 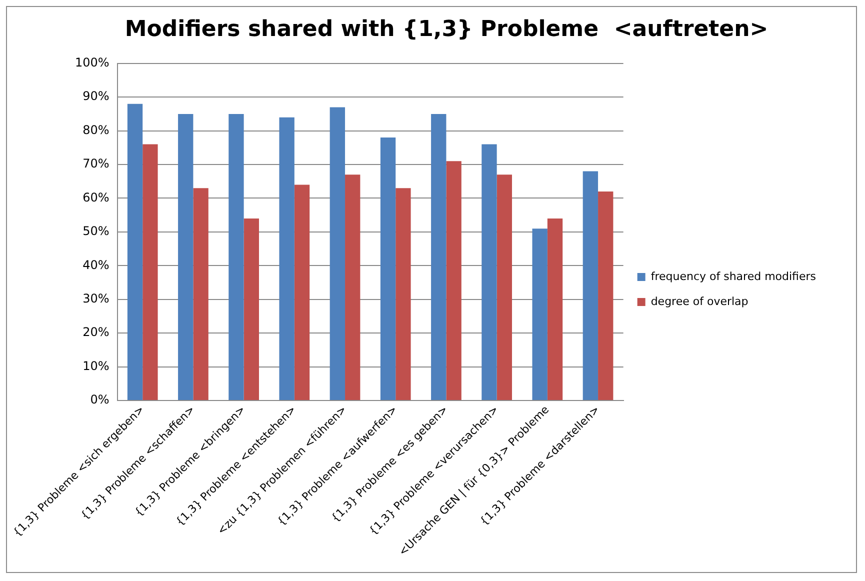 What do you see at coordinates (96, 129) in the screenshot?
I see `y-tick-label: 80%` at bounding box center [96, 129].